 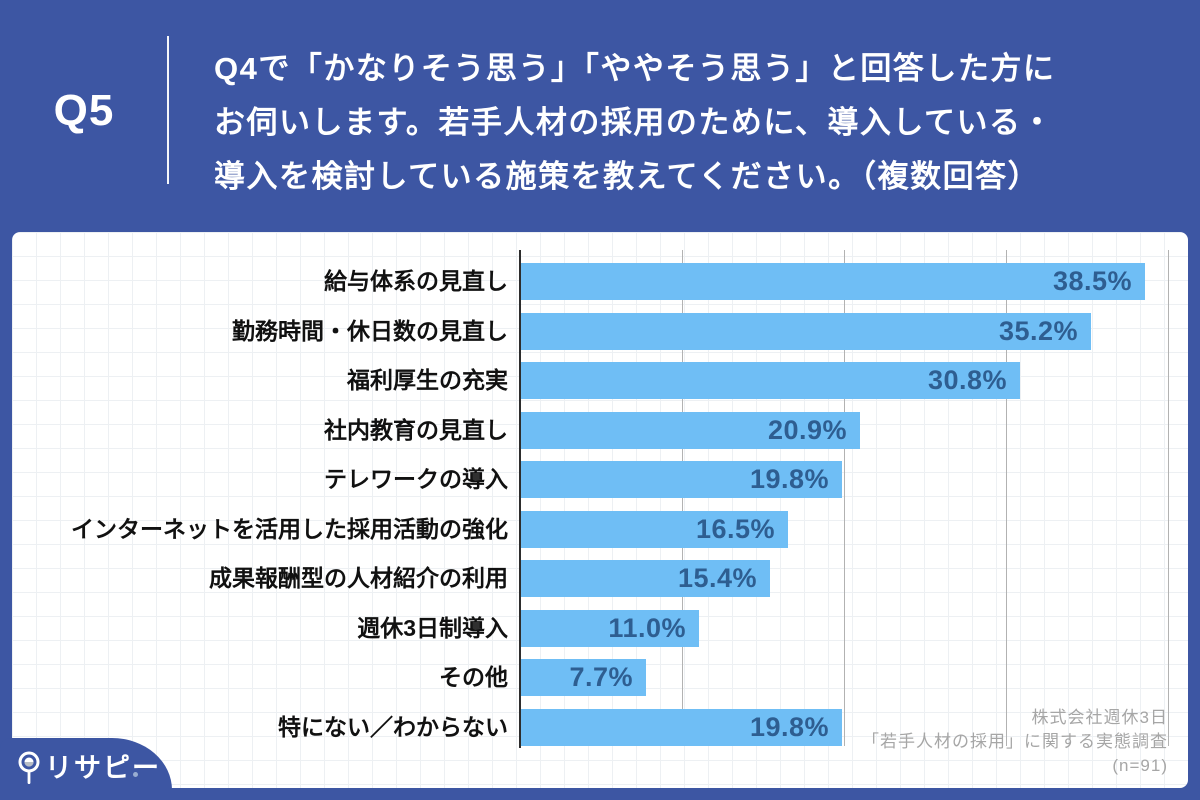 I want to click on category-label: その他, so click(x=473, y=677).